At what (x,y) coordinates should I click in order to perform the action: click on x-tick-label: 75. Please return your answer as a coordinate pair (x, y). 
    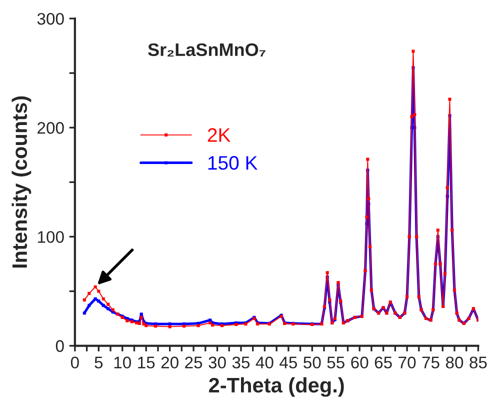
    Looking at the image, I should click on (431, 362).